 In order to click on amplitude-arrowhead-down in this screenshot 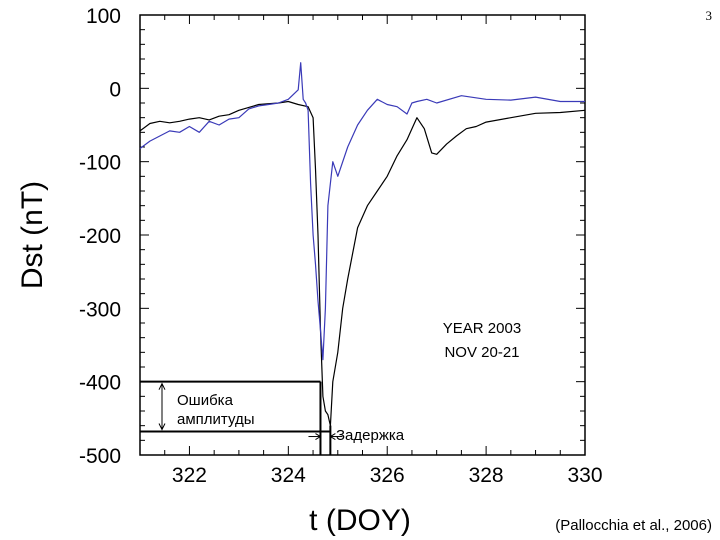, I will do `click(162, 427)`.